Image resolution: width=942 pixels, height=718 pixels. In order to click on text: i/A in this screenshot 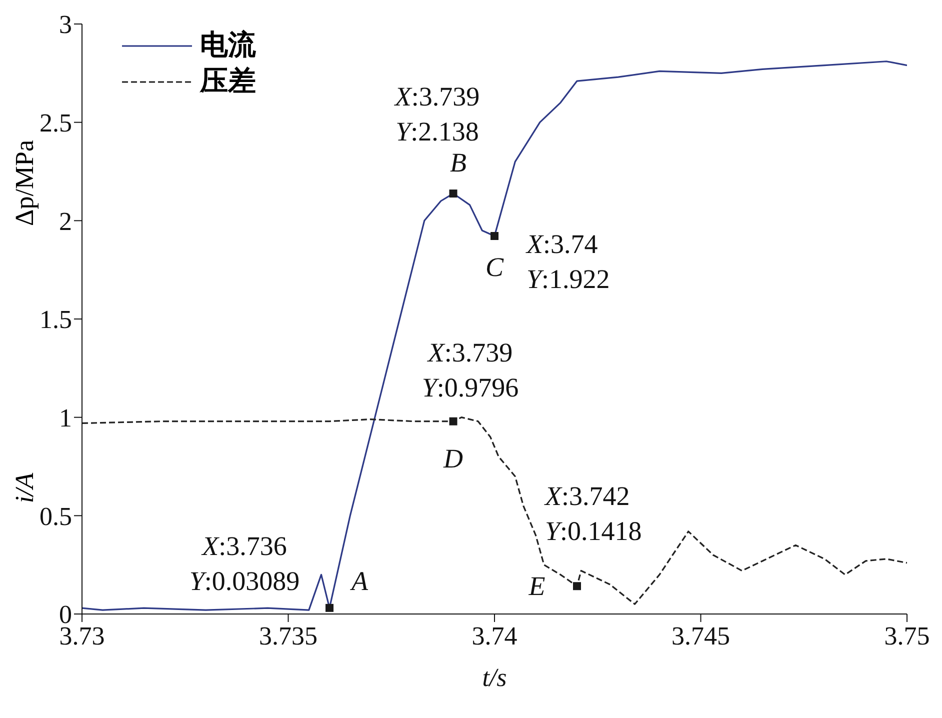, I will do `click(25, 488)`.